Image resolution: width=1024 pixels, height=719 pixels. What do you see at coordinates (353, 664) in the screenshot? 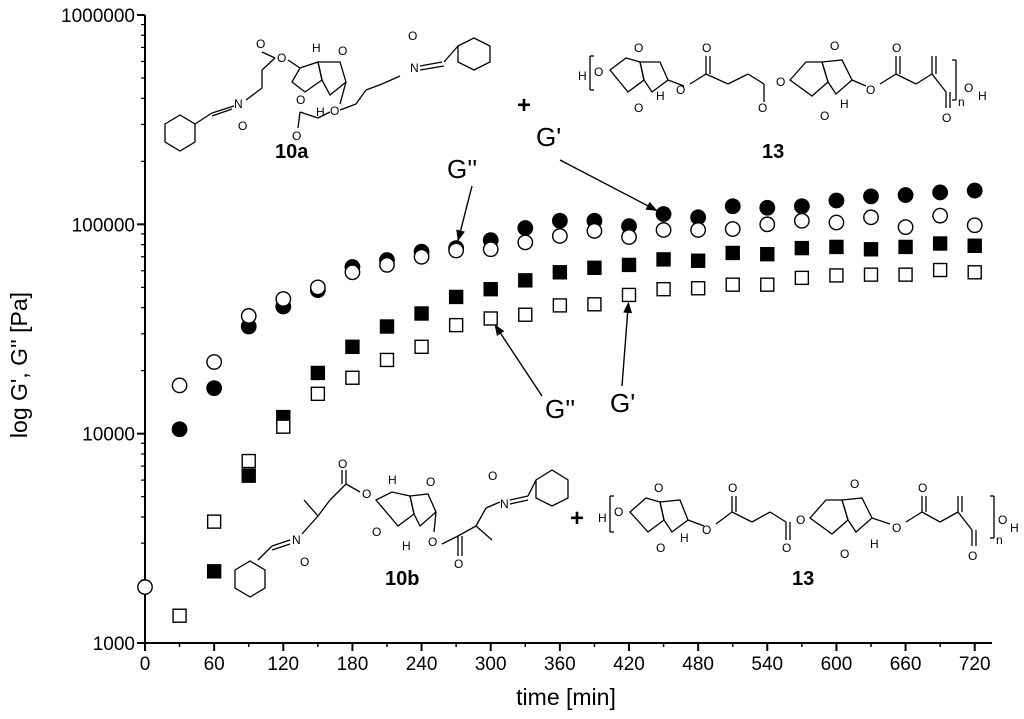
I see `x-tick-label: 180` at bounding box center [353, 664].